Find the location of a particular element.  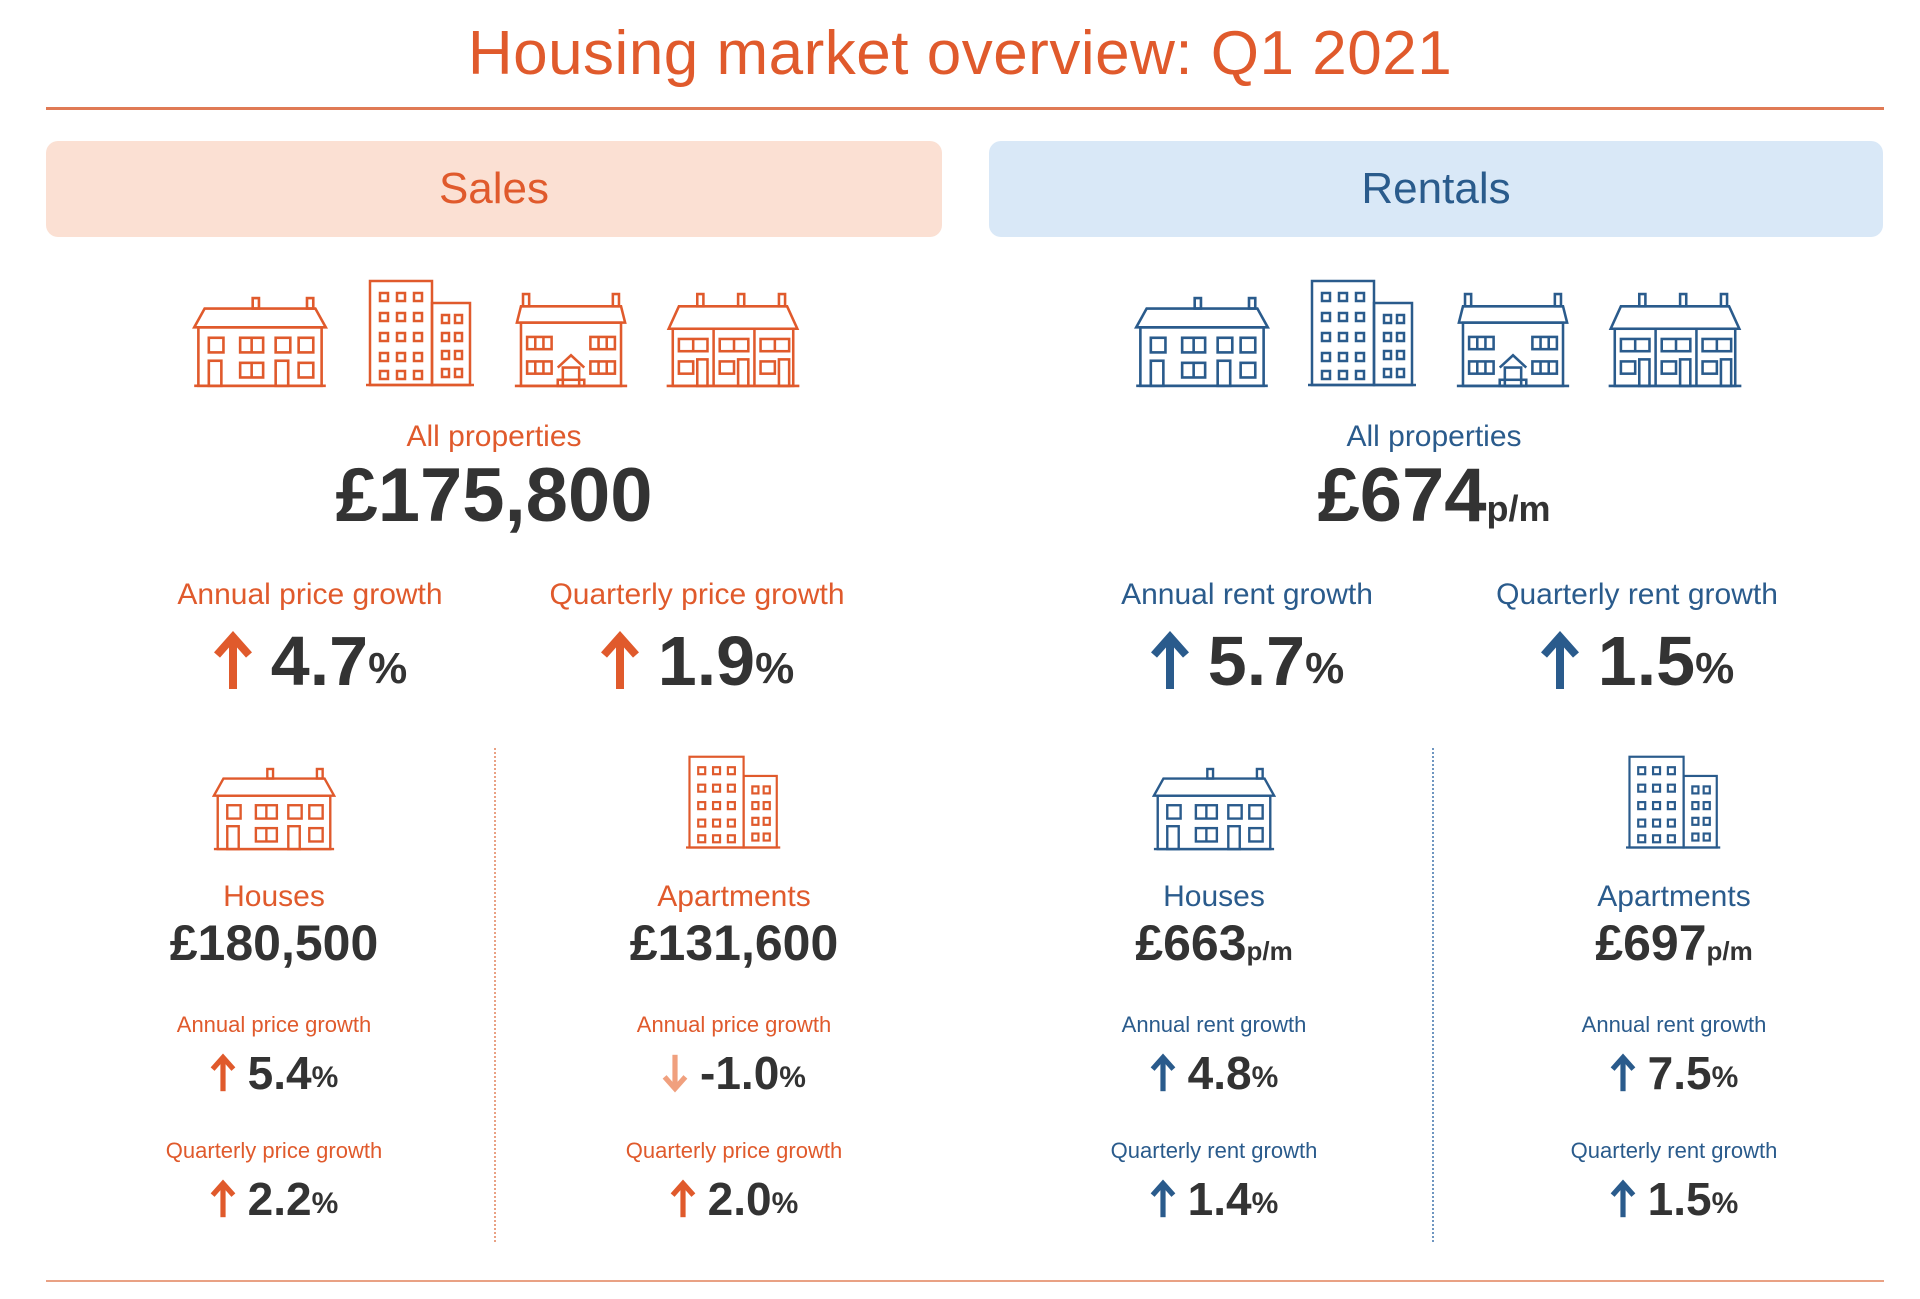

rentals-quarterly-growth: 1.5% is located at coordinates (1637, 661).